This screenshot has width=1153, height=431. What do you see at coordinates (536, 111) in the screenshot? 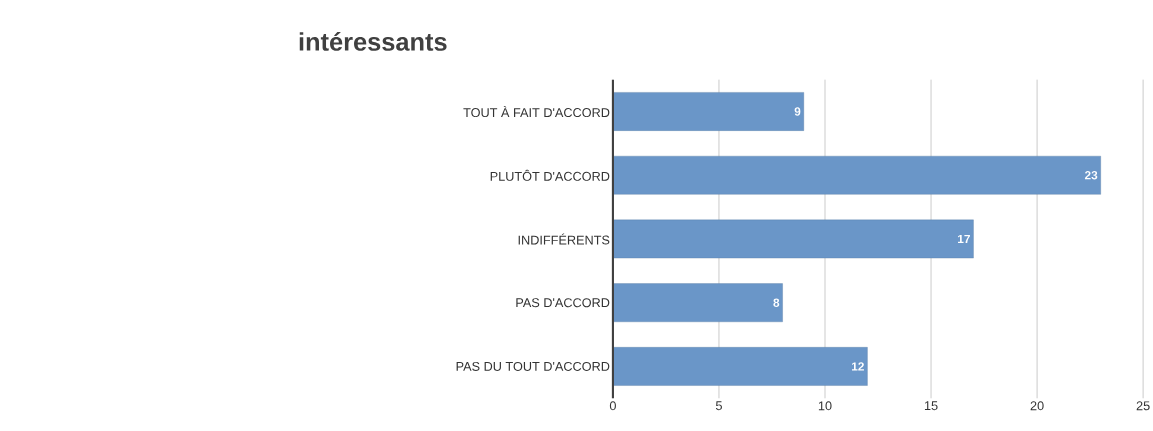
I see `y-tick-label: TOUT À FAIT D'ACCORD` at bounding box center [536, 111].